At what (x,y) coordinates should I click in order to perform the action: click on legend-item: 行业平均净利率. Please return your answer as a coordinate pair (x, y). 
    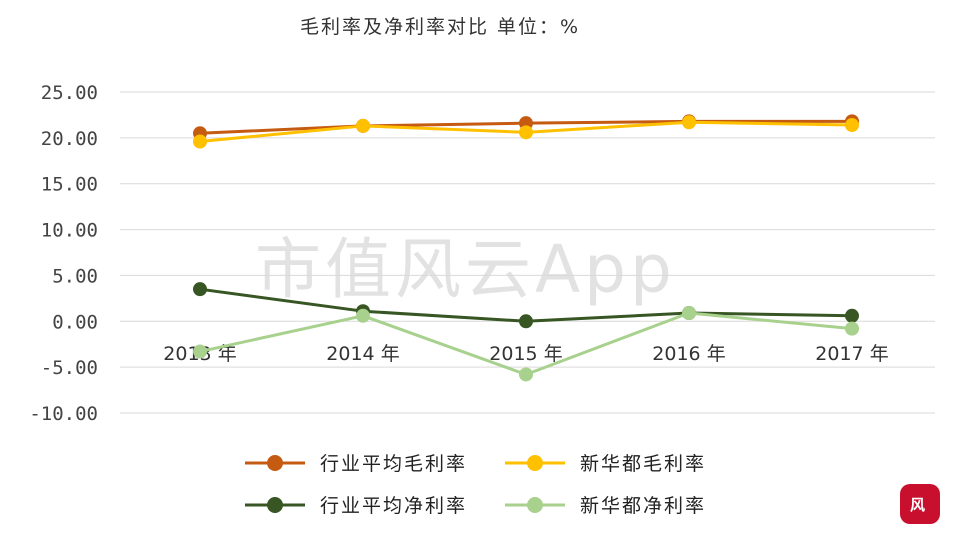
    Looking at the image, I should click on (356, 506).